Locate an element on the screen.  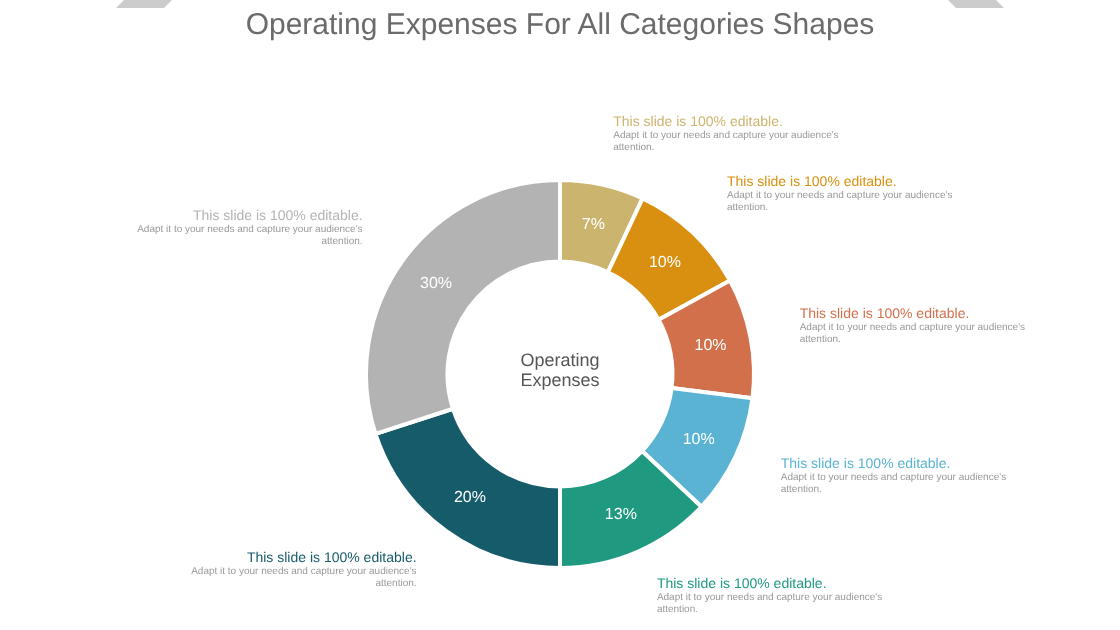
data-label: 13% is located at coordinates (620, 514).